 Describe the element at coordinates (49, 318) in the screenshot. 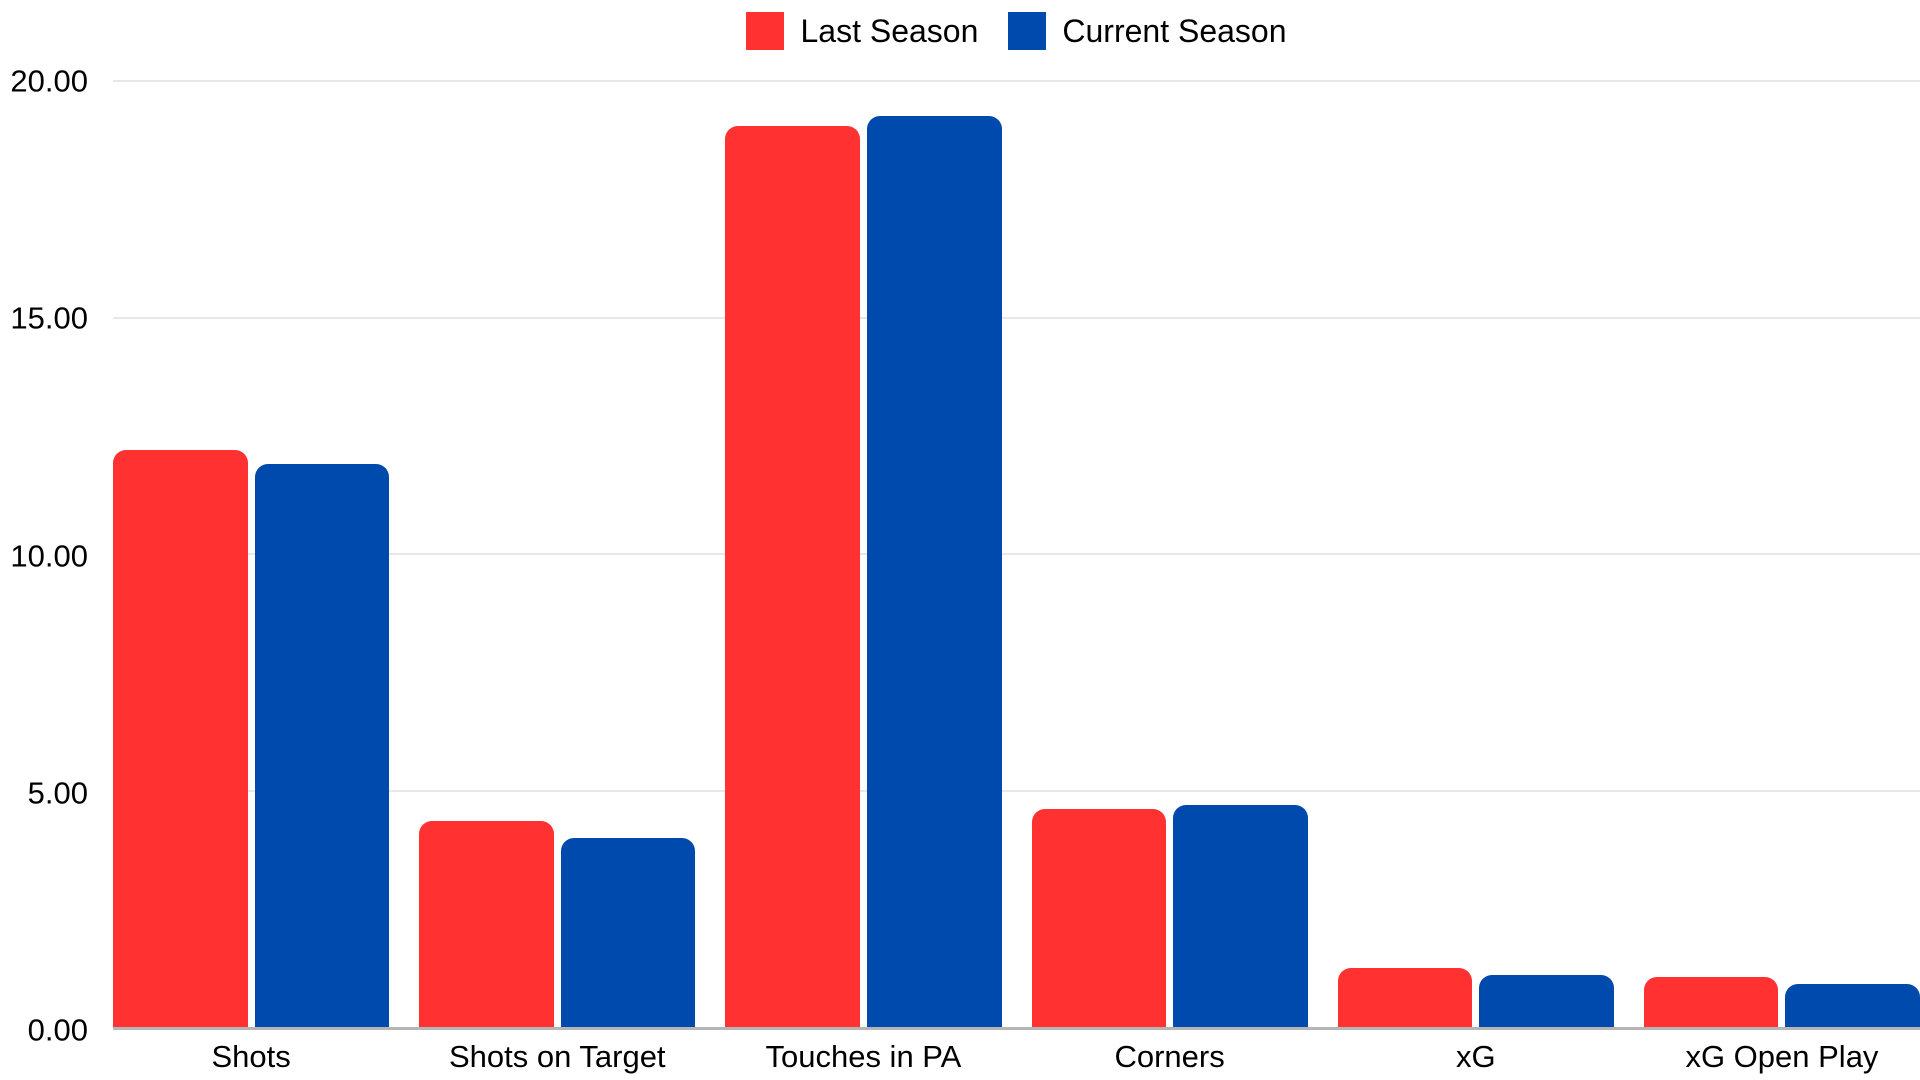

I see `y-tick-label: 15.00` at that location.